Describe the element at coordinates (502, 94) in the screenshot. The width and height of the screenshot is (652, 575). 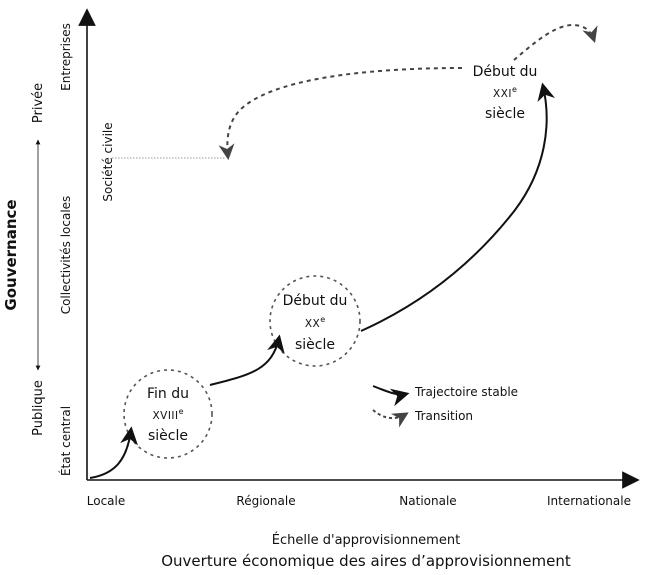
I see `node-21st-century-numeral: XXI` at that location.